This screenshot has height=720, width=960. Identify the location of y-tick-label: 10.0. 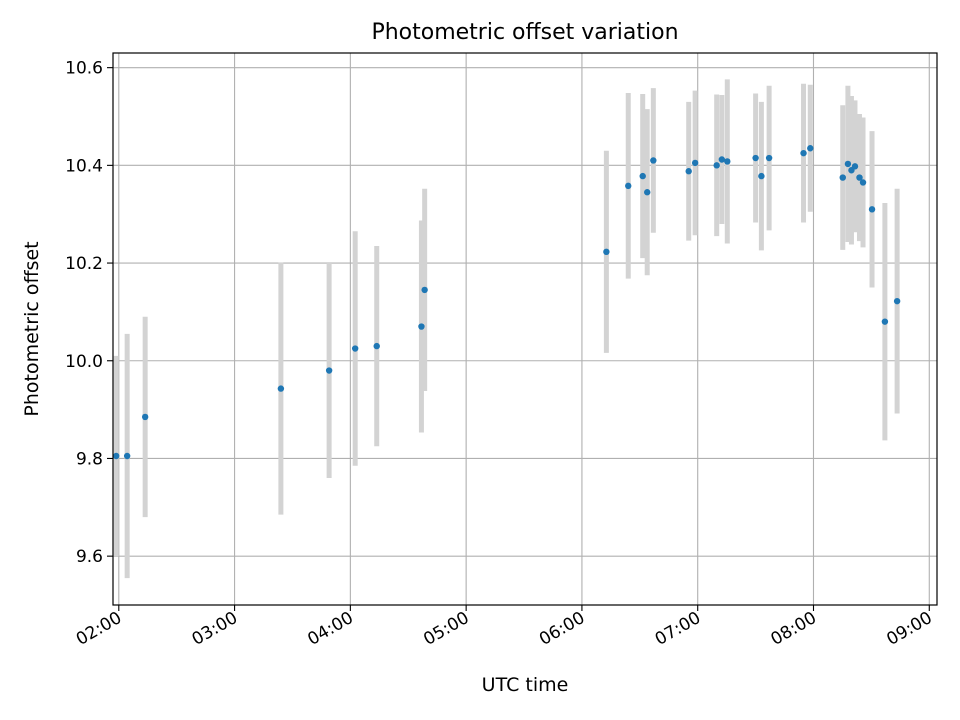
(84, 362).